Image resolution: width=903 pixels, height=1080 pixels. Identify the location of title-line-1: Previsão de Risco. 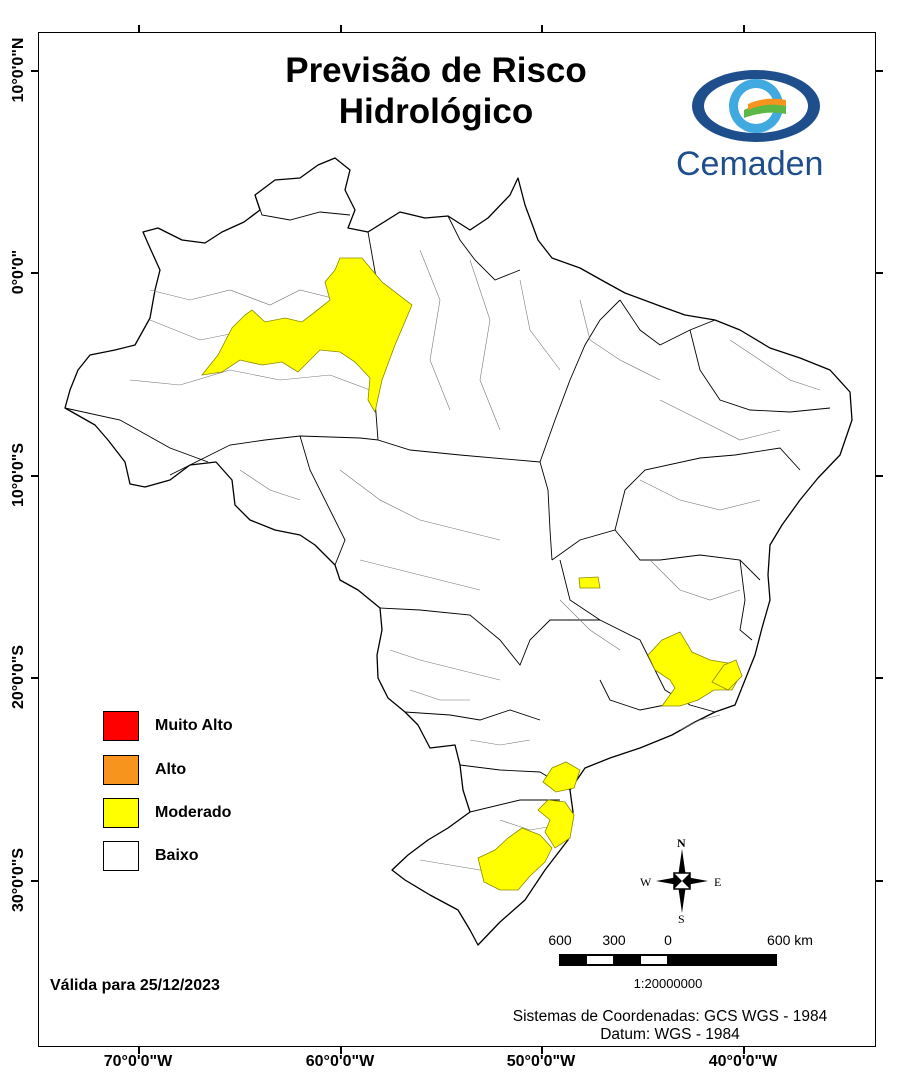
(436, 70).